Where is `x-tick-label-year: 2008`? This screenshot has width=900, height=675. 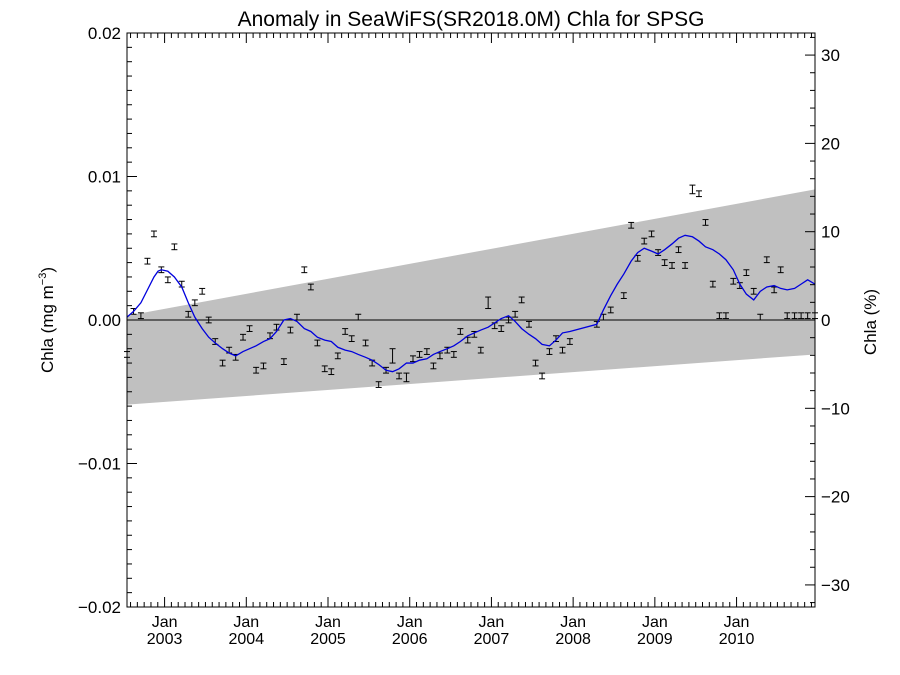 x-tick-label-year: 2008 is located at coordinates (573, 639).